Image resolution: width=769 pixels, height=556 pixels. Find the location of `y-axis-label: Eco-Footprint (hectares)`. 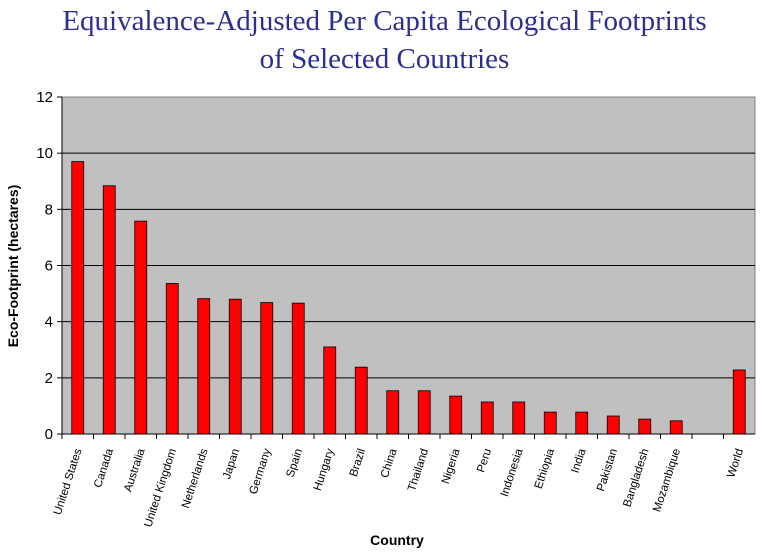

y-axis-label: Eco-Footprint (hectares) is located at coordinates (13, 266).